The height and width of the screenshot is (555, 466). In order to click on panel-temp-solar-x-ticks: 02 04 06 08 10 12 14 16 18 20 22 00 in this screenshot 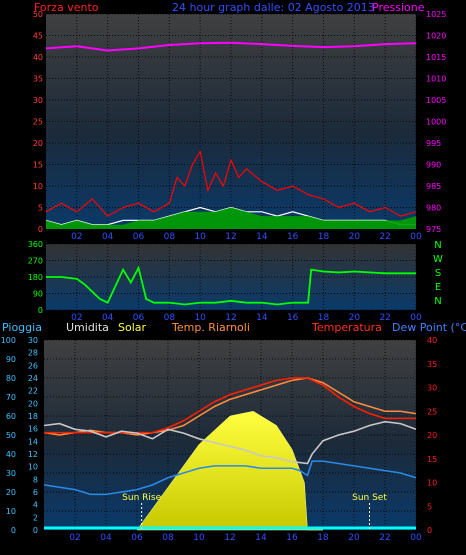, I will do `click(245, 538)`.